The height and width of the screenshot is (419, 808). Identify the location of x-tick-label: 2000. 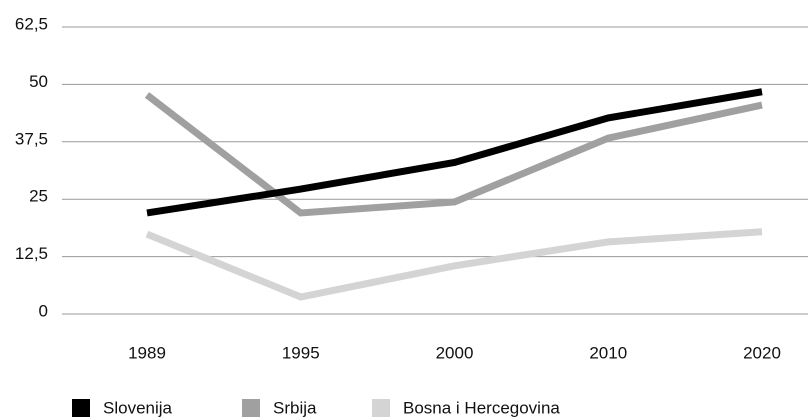
(455, 352).